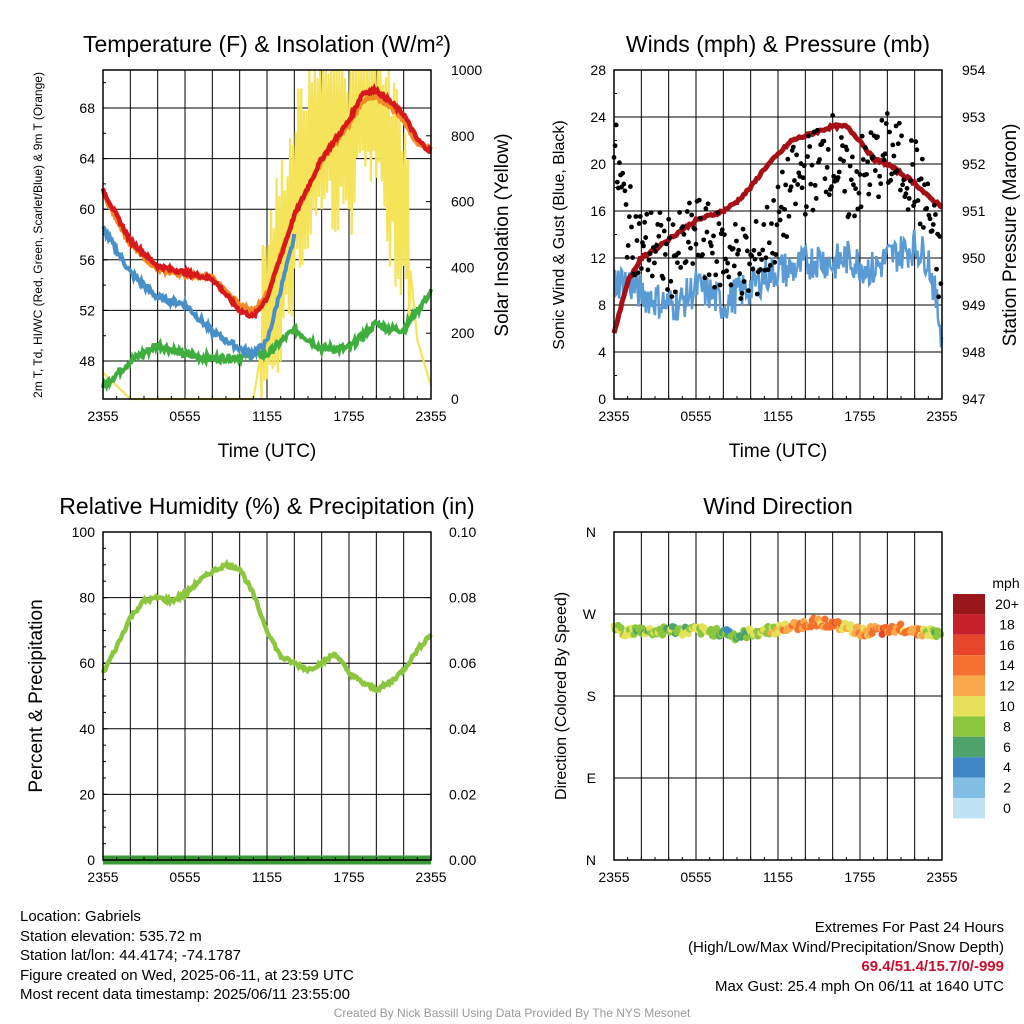 This screenshot has height=1024, width=1024. What do you see at coordinates (1007, 706) in the screenshot?
I see `legend-label: 10` at bounding box center [1007, 706].